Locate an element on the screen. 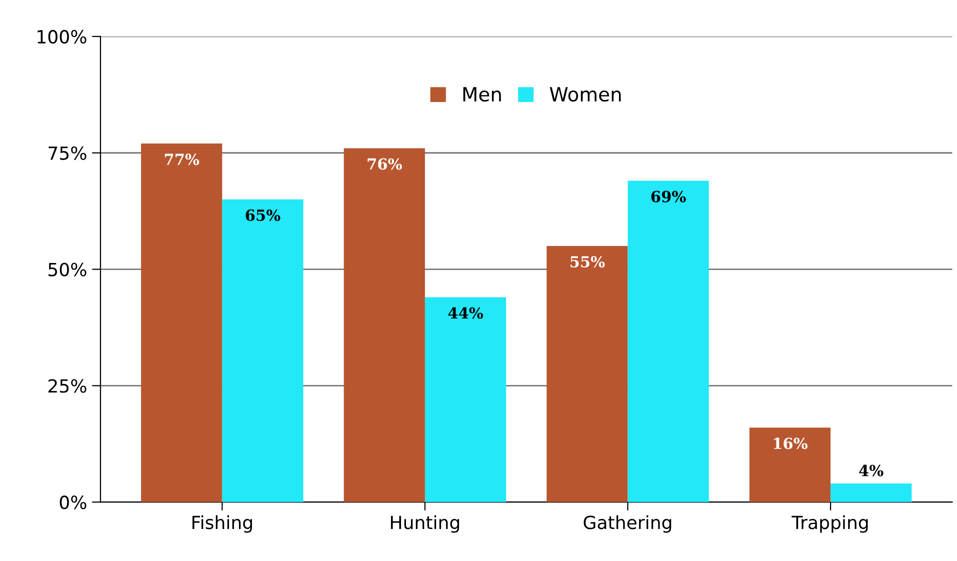 This screenshot has width=957, height=561. legend-label: Men is located at coordinates (482, 94).